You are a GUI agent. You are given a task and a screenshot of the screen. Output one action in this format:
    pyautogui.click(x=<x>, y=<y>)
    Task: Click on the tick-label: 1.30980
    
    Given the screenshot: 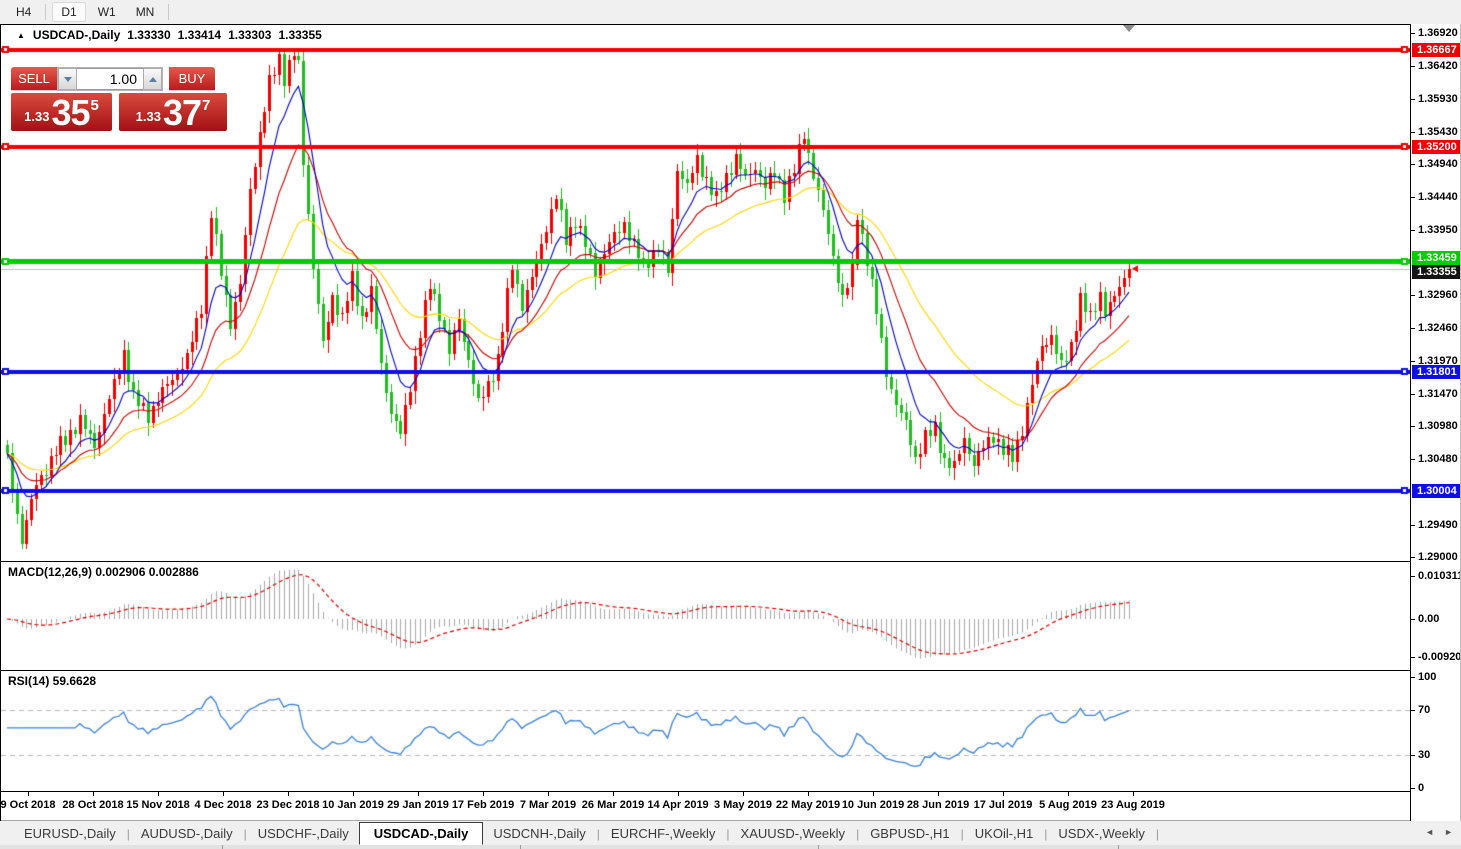 What is the action you would take?
    pyautogui.click(x=1438, y=426)
    